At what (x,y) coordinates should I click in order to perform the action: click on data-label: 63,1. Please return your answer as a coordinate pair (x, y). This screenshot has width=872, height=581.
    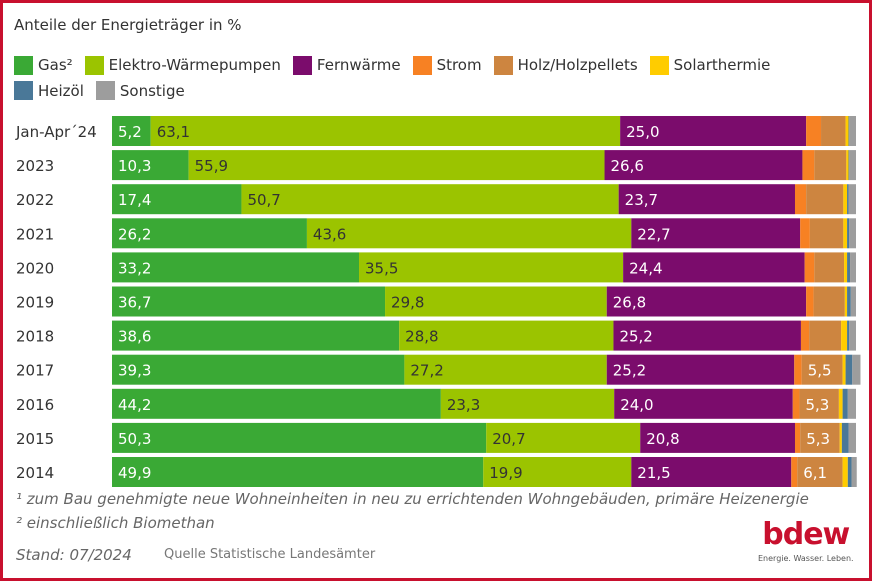
    Looking at the image, I should click on (173, 132).